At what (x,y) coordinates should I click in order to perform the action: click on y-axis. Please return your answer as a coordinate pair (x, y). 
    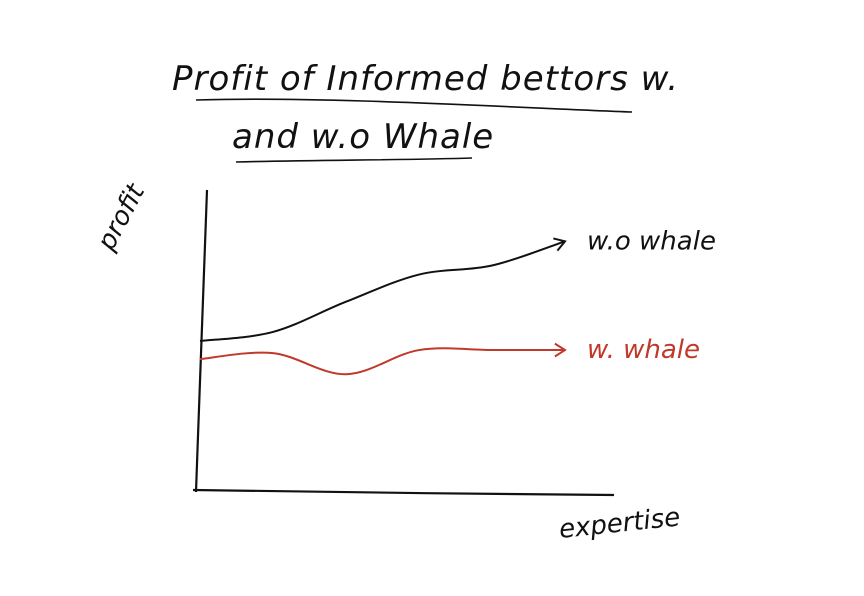
    Looking at the image, I should click on (201, 341).